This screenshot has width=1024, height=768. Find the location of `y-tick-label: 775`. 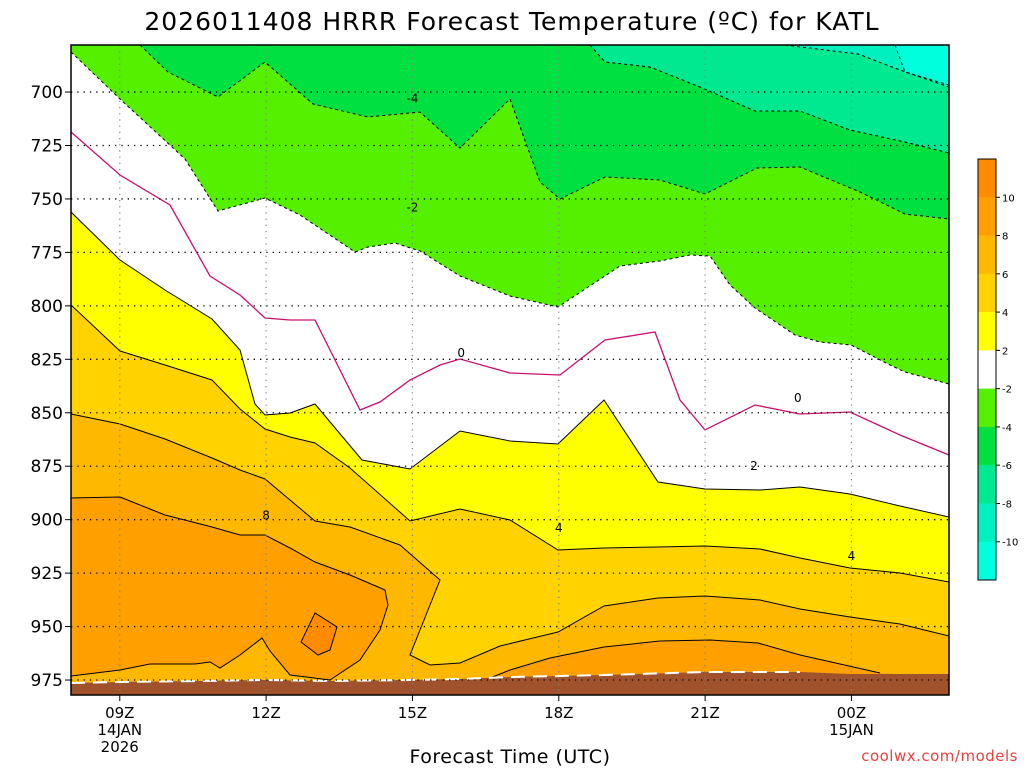

y-tick-label: 775 is located at coordinates (47, 253).